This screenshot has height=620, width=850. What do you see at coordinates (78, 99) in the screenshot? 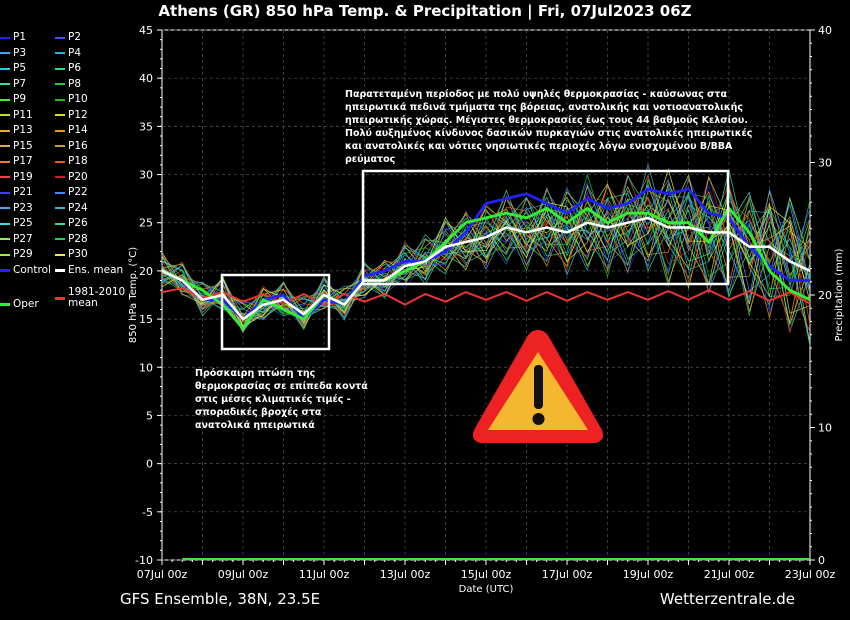
I see `legend-label: P10` at bounding box center [78, 99].